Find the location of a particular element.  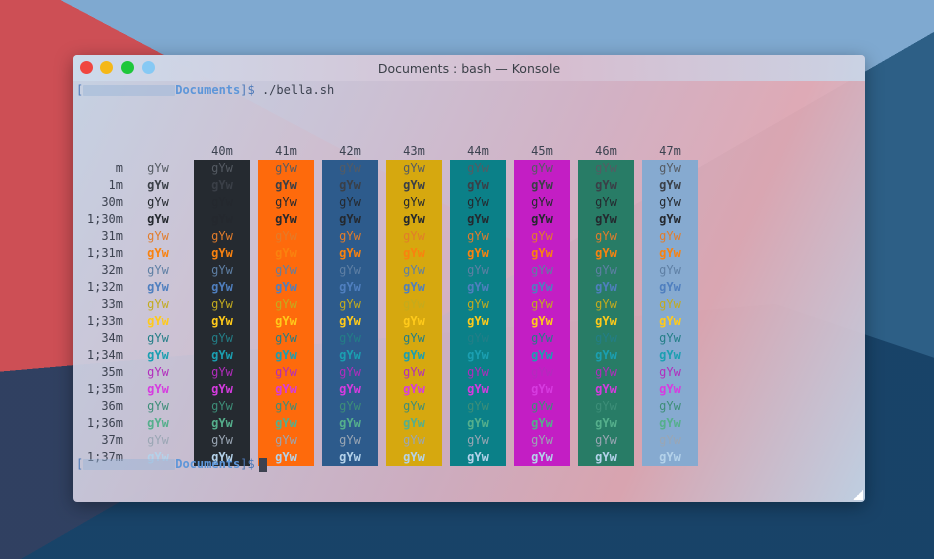

column-header: 44m is located at coordinates (478, 151).